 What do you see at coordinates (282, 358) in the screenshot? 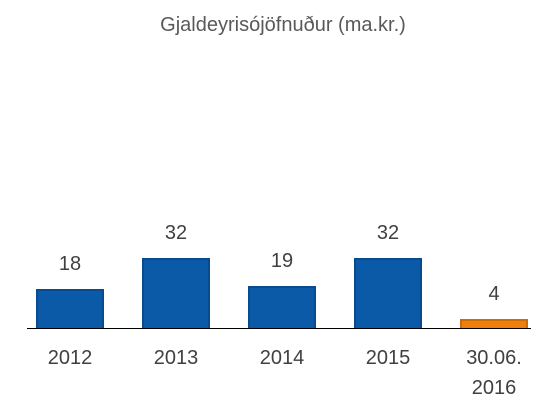
I see `x-tick-label: 2014` at bounding box center [282, 358].